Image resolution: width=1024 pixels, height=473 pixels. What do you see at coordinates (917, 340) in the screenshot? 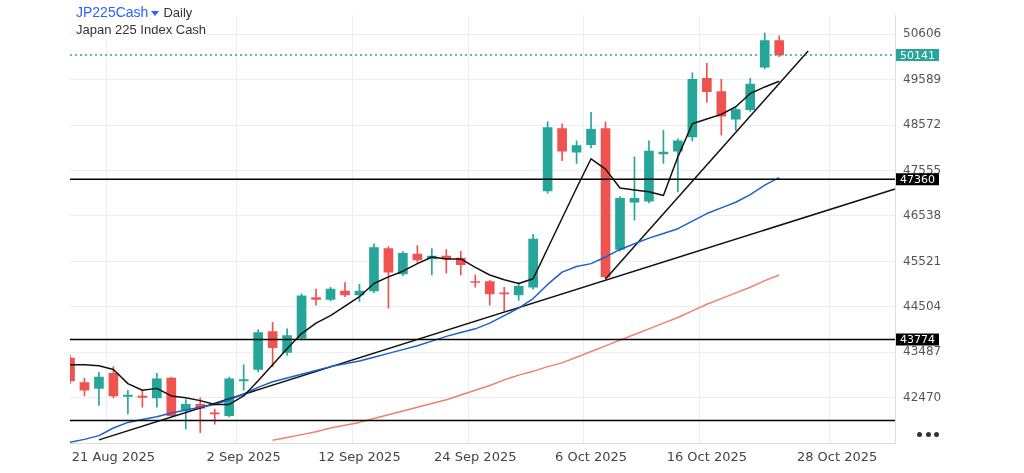
I see `ref-line-label: 43774` at bounding box center [917, 340].